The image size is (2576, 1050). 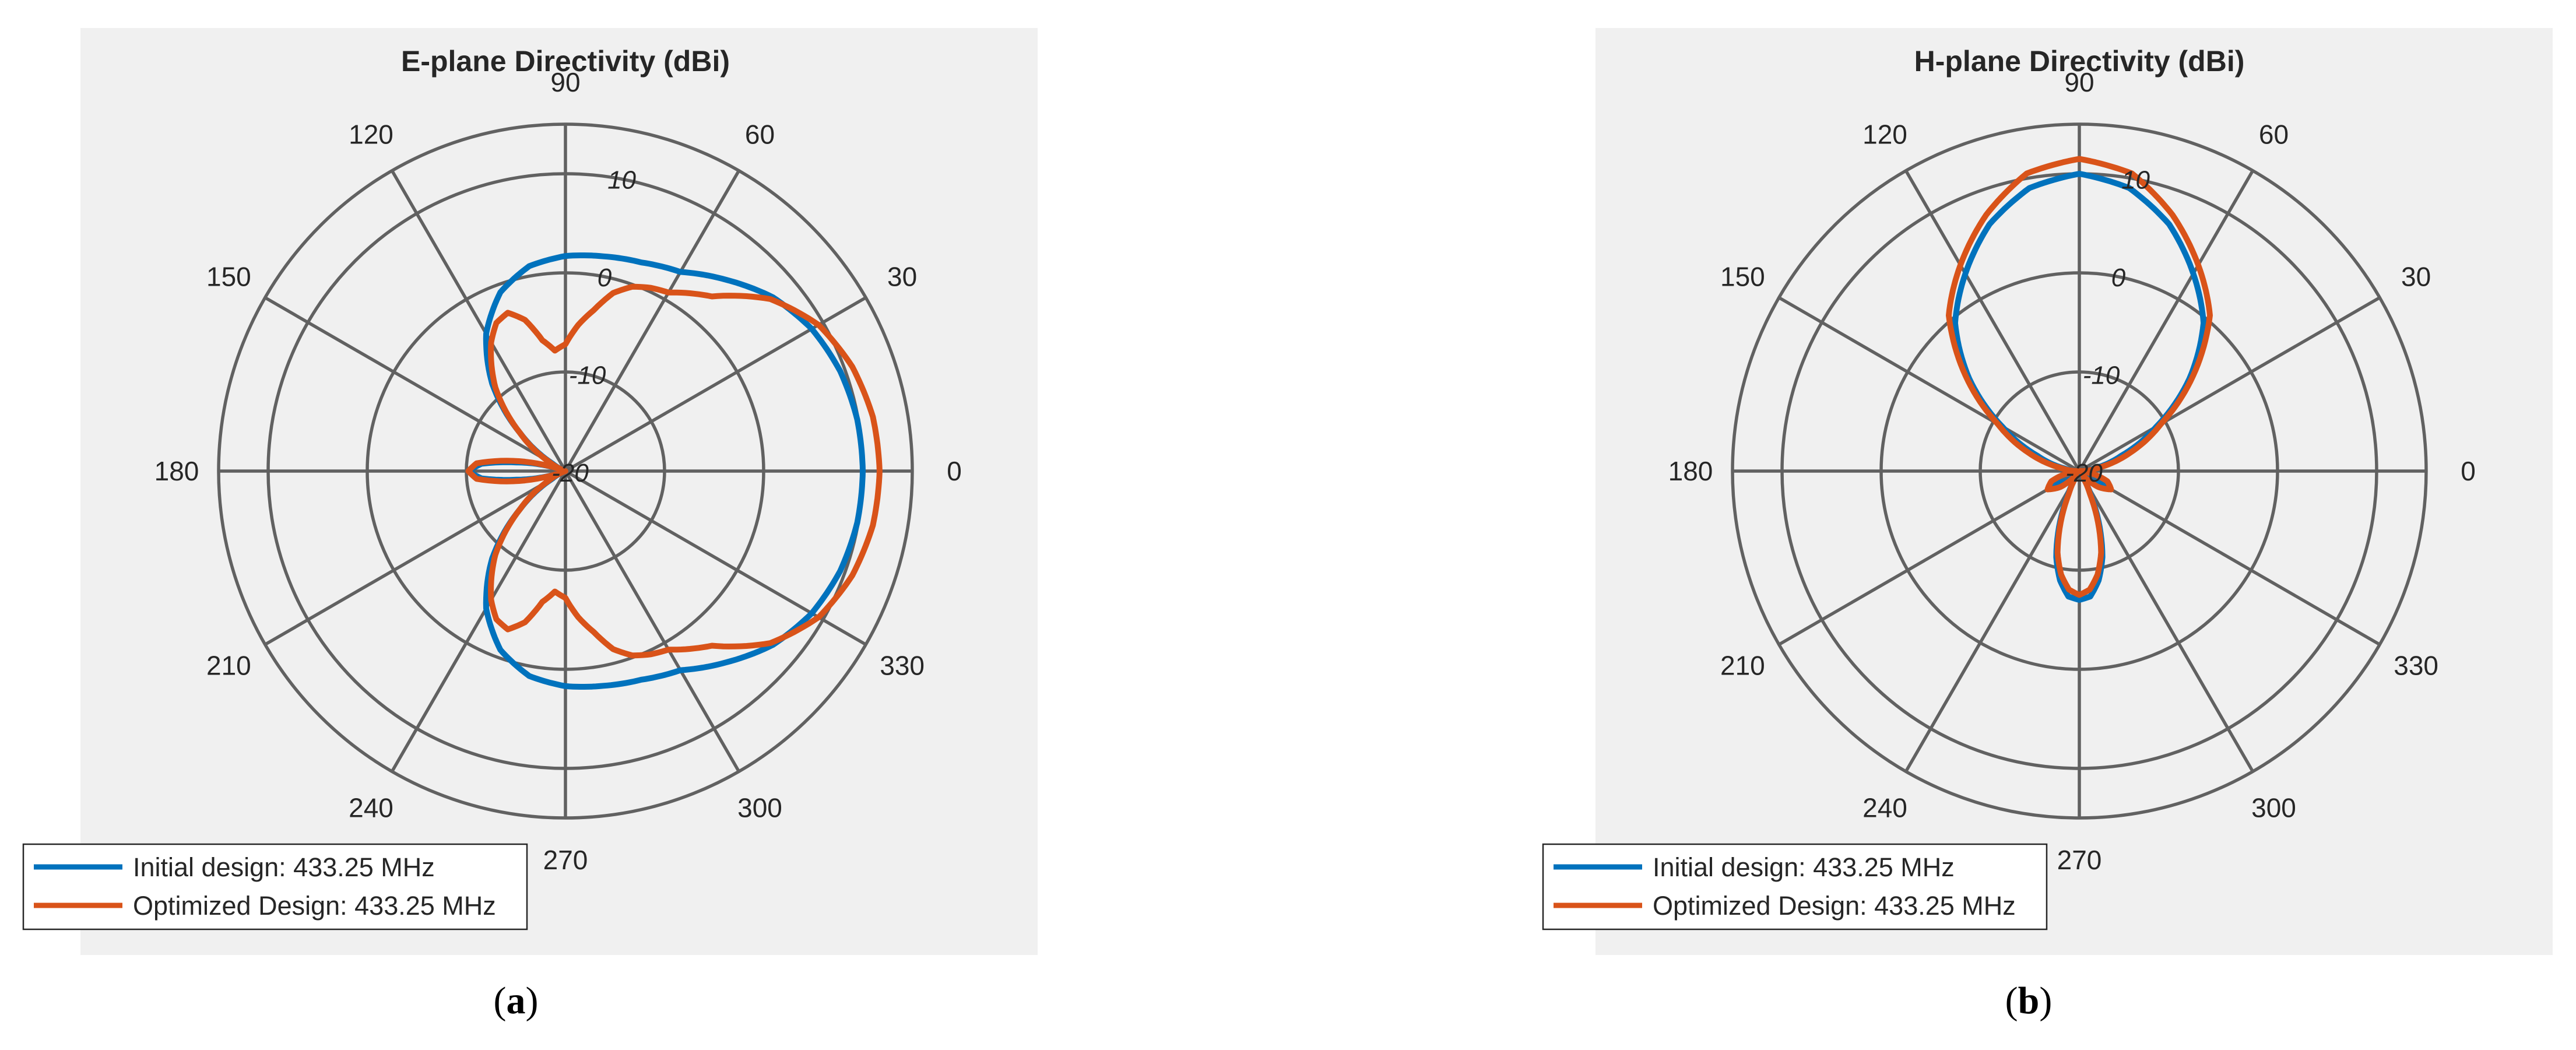 What do you see at coordinates (2079, 860) in the screenshot?
I see `panel-b-angle-tick-label: 270` at bounding box center [2079, 860].